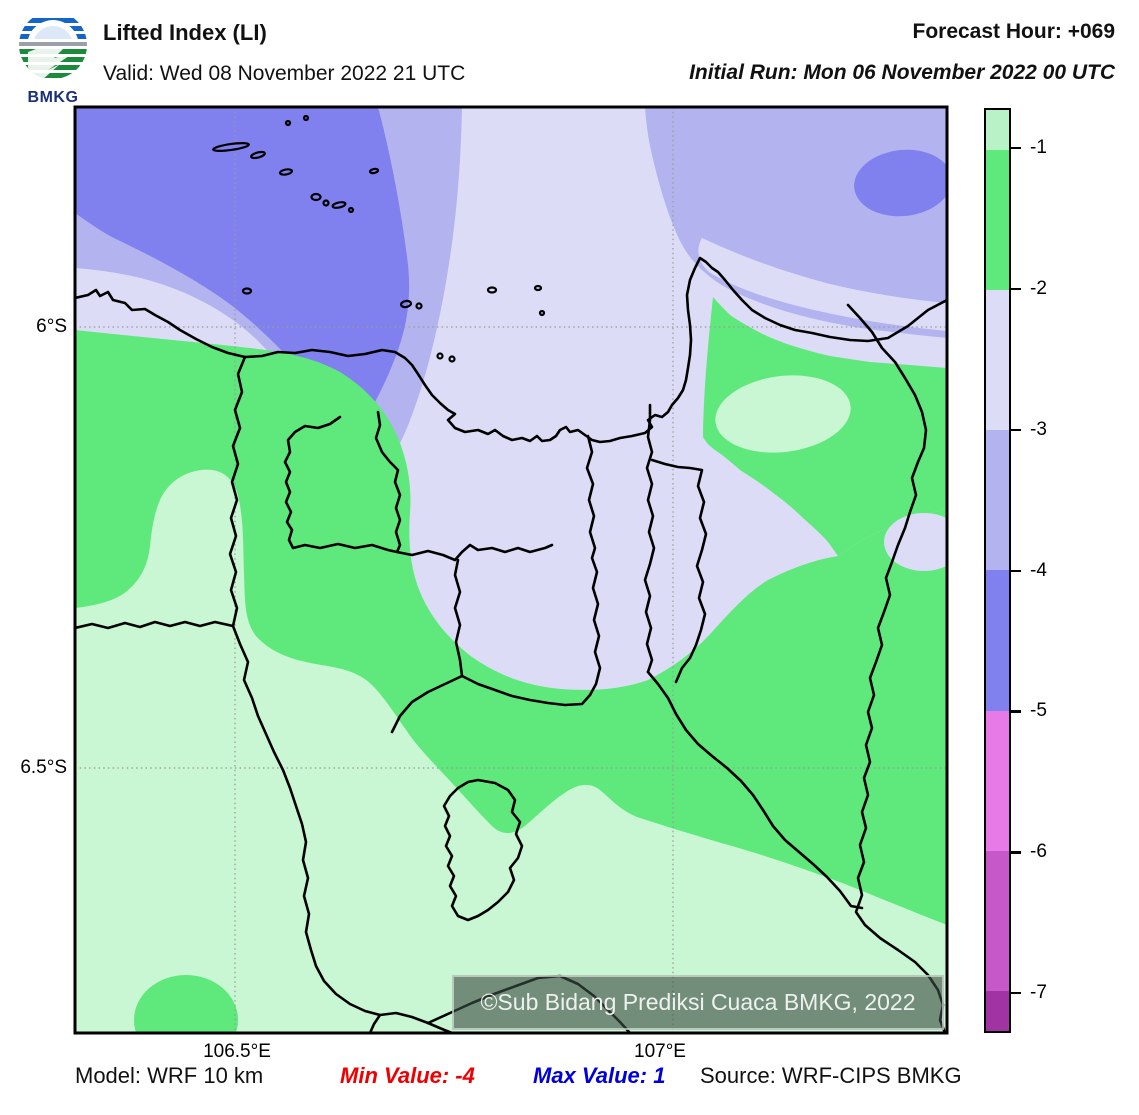 The height and width of the screenshot is (1115, 1139). I want to click on map-region-green-sw-blob, so click(186, 1004).